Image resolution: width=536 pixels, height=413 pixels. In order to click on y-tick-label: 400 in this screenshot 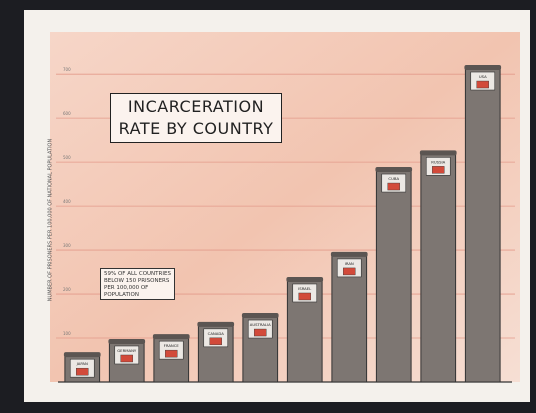, I will do `click(67, 201)`.